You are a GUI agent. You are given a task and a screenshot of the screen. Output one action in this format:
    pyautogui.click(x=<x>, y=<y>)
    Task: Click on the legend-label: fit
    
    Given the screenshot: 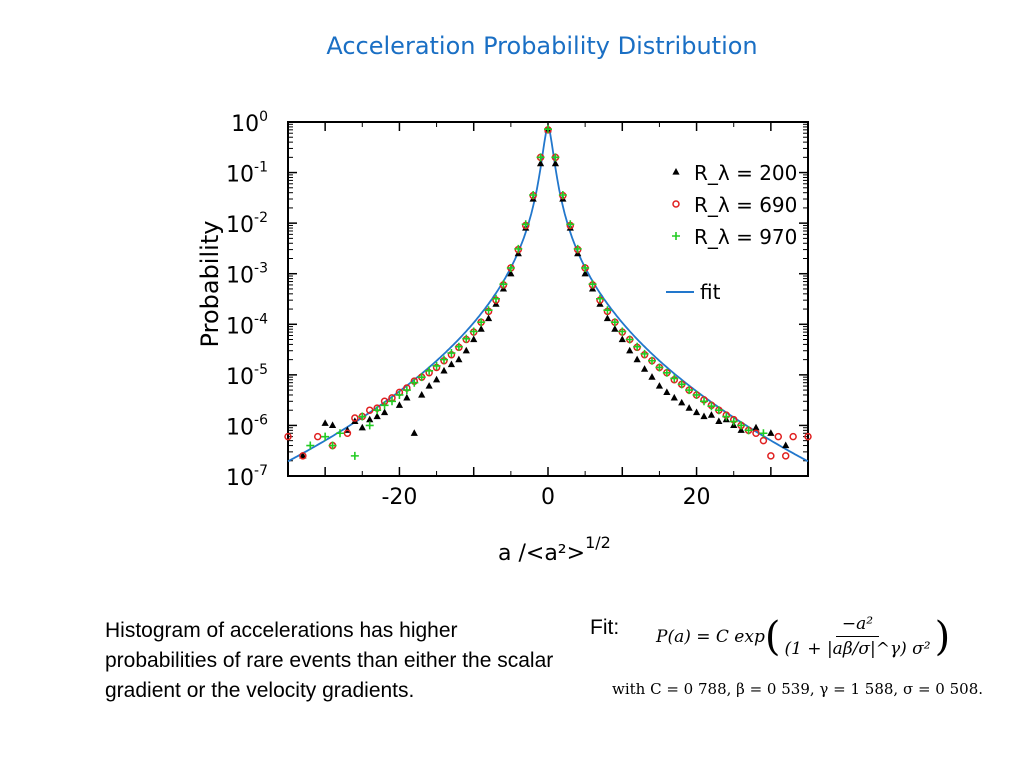 What is the action you would take?
    pyautogui.click(x=710, y=292)
    